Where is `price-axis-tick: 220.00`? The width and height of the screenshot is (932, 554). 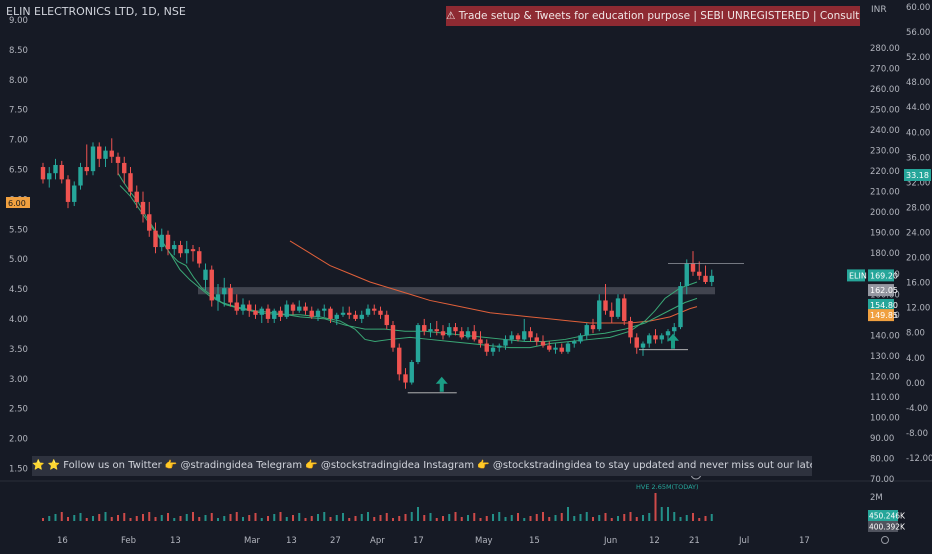 price-axis-tick: 220.00 is located at coordinates (885, 172).